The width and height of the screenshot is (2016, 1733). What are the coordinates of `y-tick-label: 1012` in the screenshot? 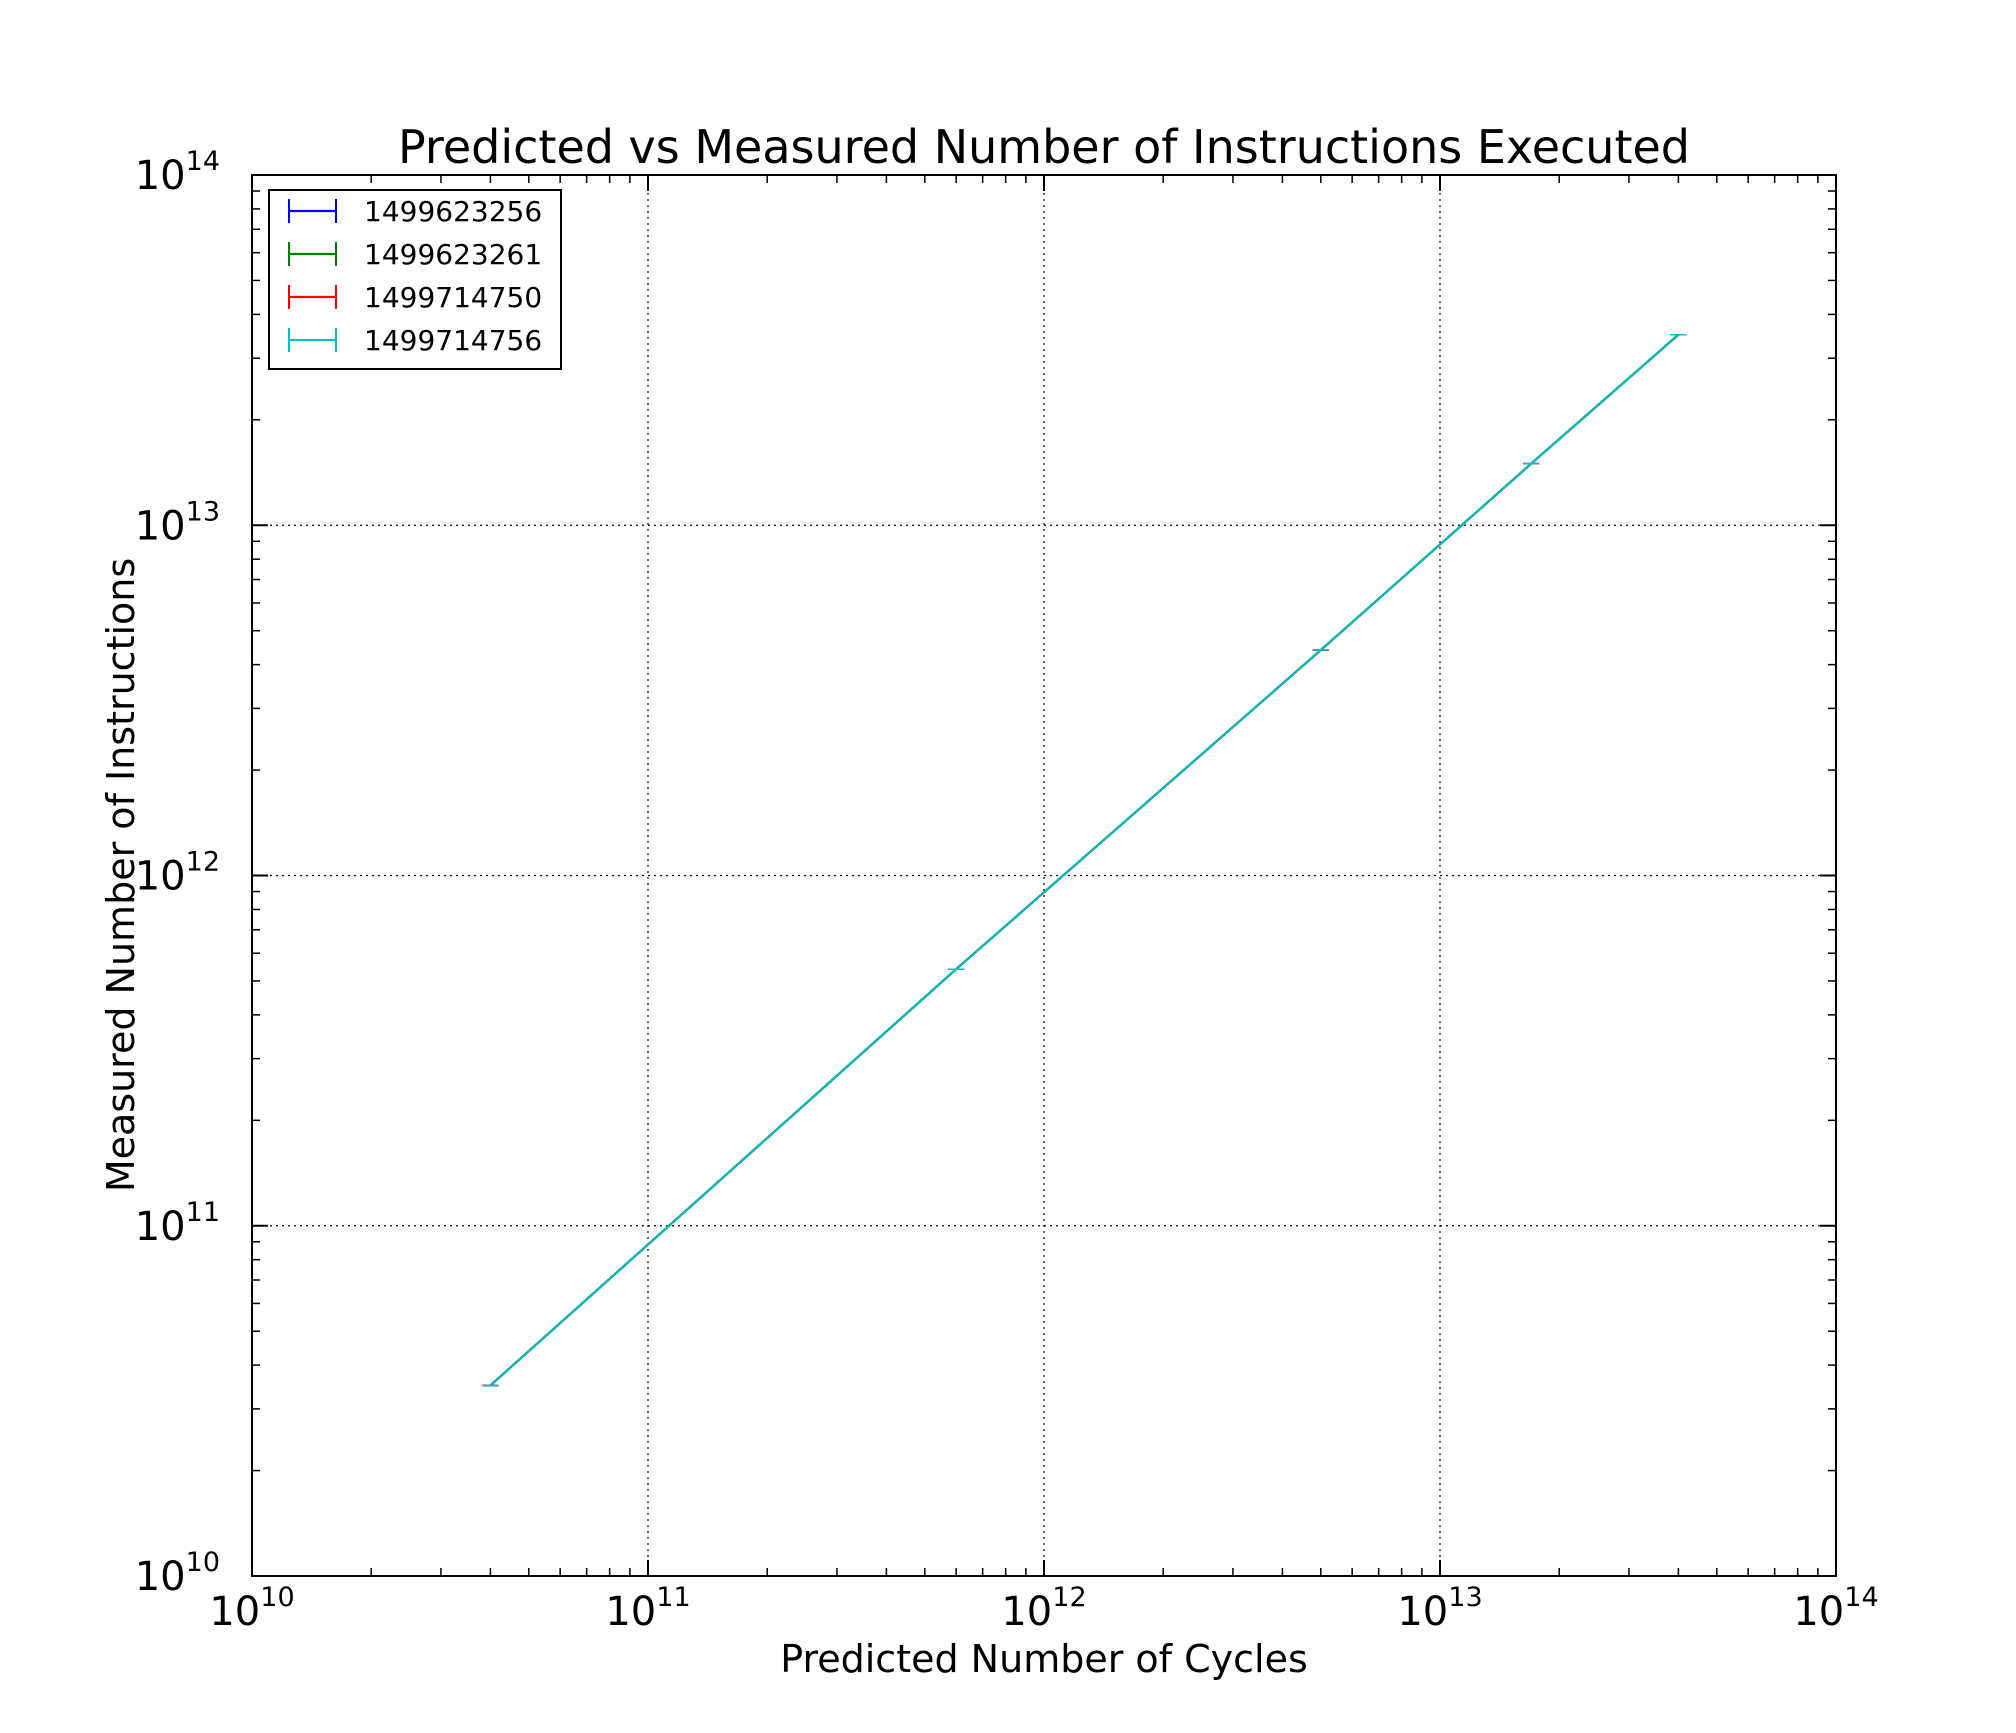 It's located at (177, 873).